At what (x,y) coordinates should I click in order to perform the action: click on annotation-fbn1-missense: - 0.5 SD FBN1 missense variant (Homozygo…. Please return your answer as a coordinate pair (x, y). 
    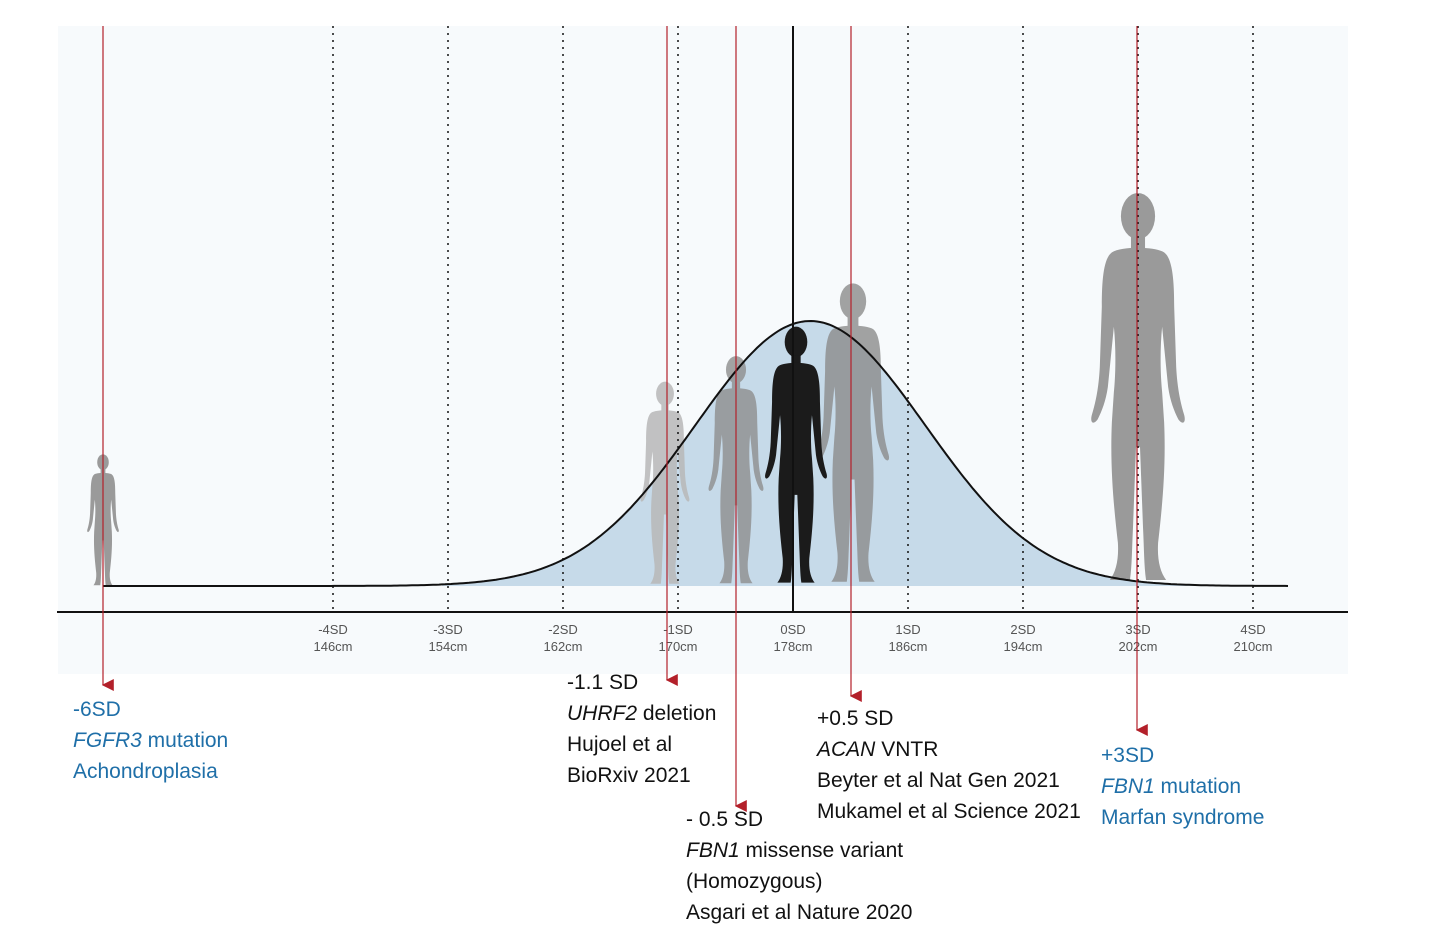
    Looking at the image, I should click on (799, 866).